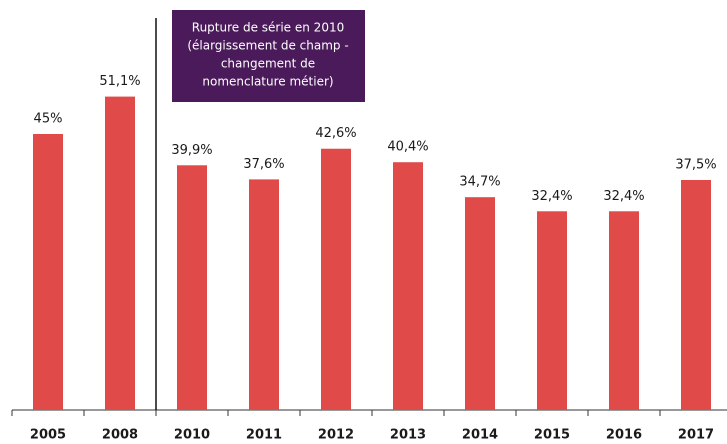 This screenshot has width=727, height=444. I want to click on x-tick-label: 2011, so click(264, 435).